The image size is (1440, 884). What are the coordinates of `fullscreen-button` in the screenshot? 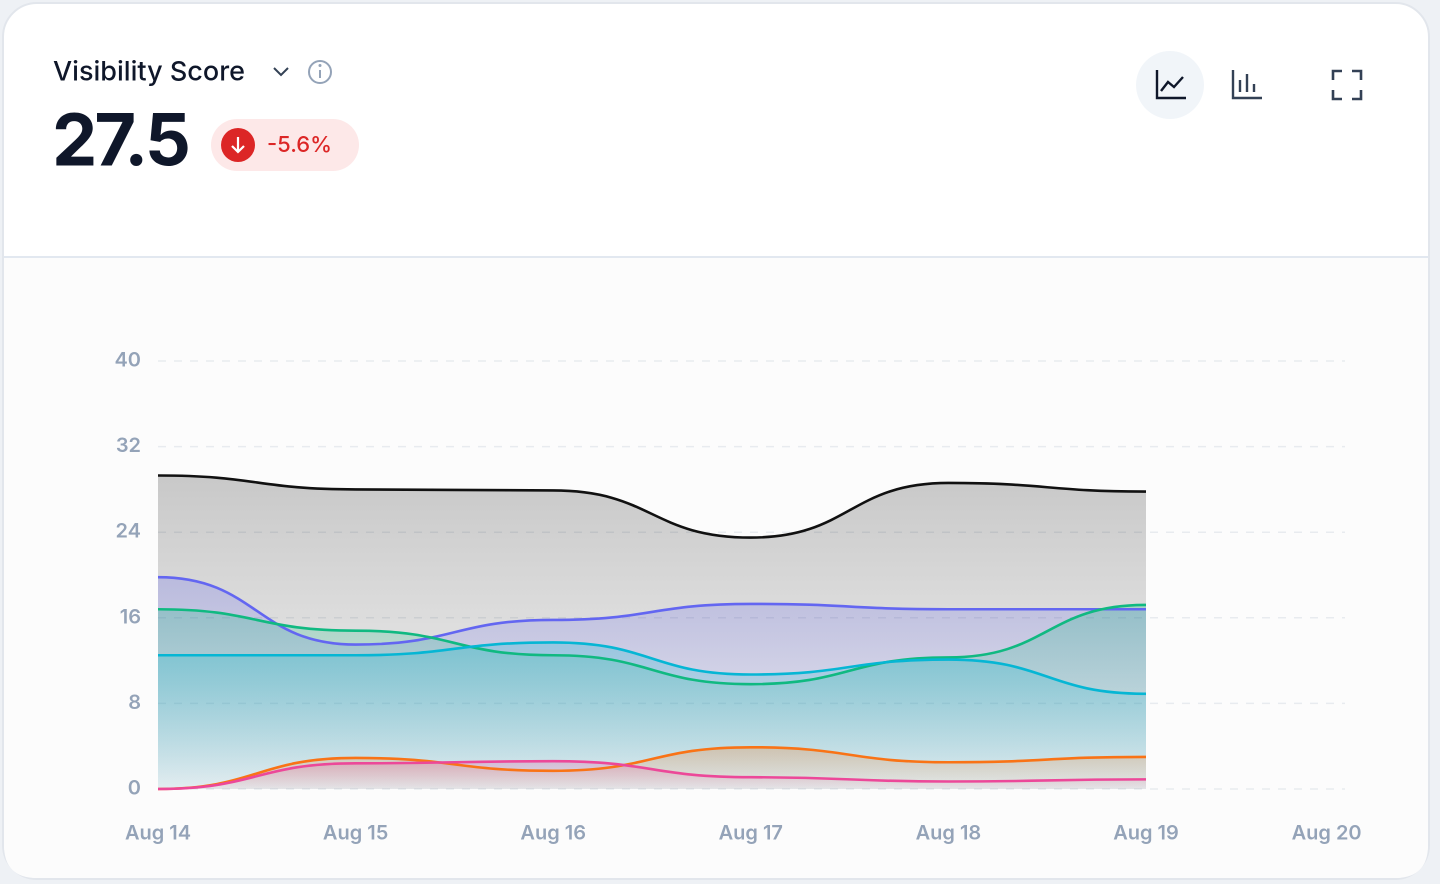 It's located at (1347, 85).